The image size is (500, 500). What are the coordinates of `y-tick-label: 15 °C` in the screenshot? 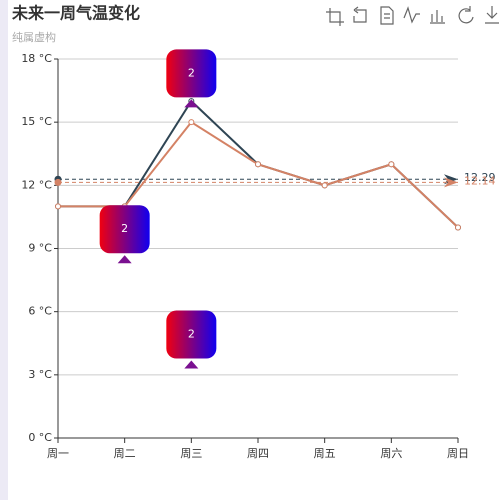 It's located at (36, 121).